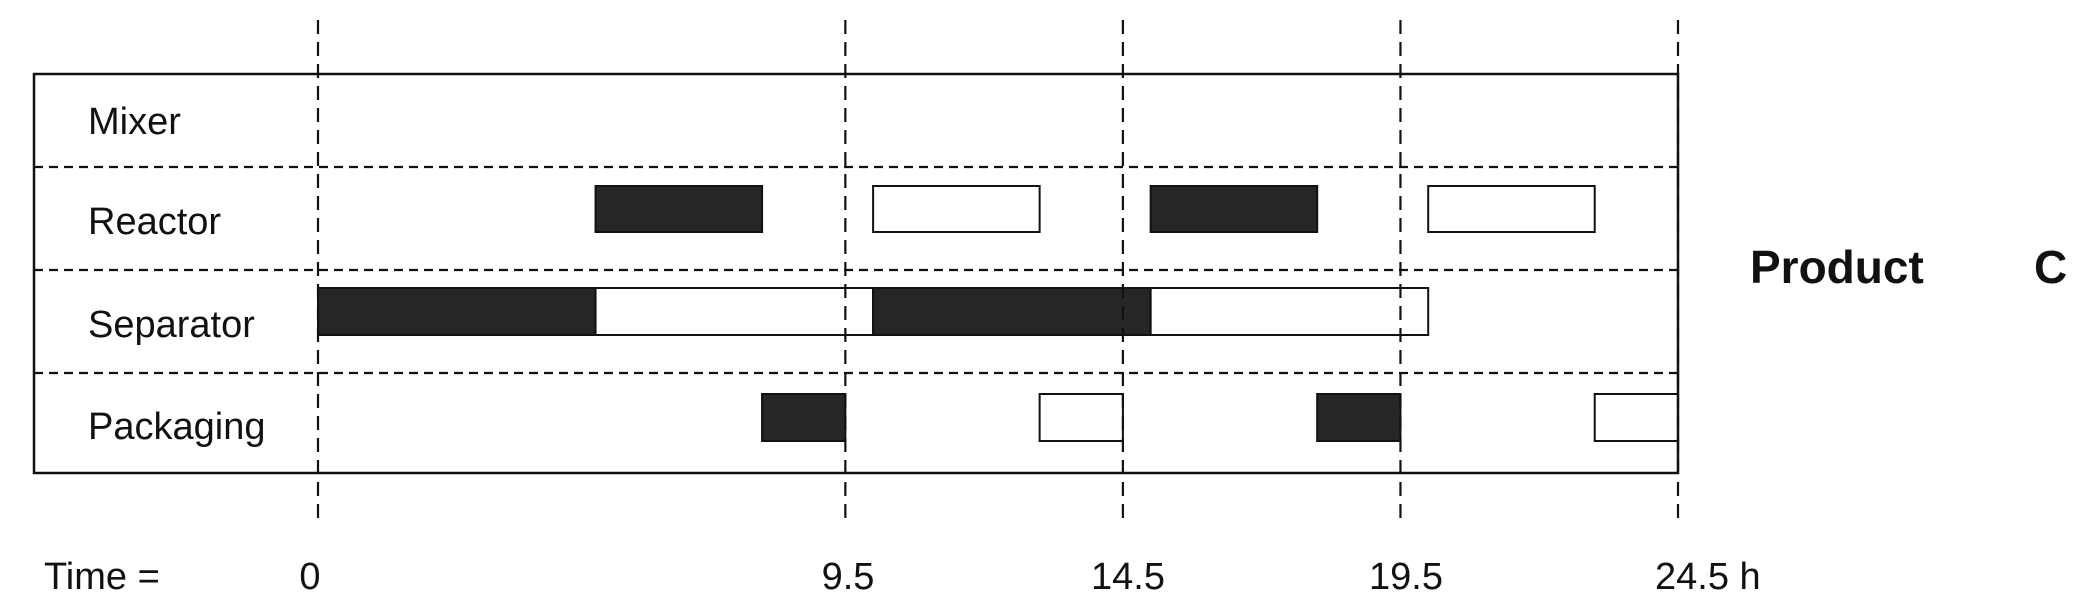 The height and width of the screenshot is (601, 2096). Describe the element at coordinates (309, 577) in the screenshot. I see `time-tick-label-0: 0` at that location.